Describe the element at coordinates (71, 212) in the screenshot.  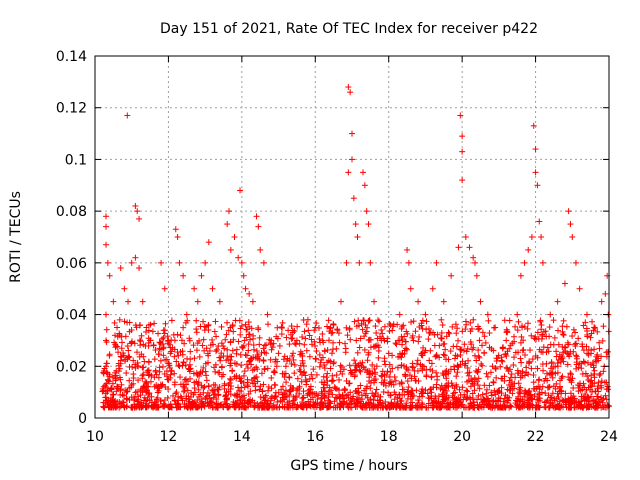
I see `y-tick-label: 0.08` at that location.